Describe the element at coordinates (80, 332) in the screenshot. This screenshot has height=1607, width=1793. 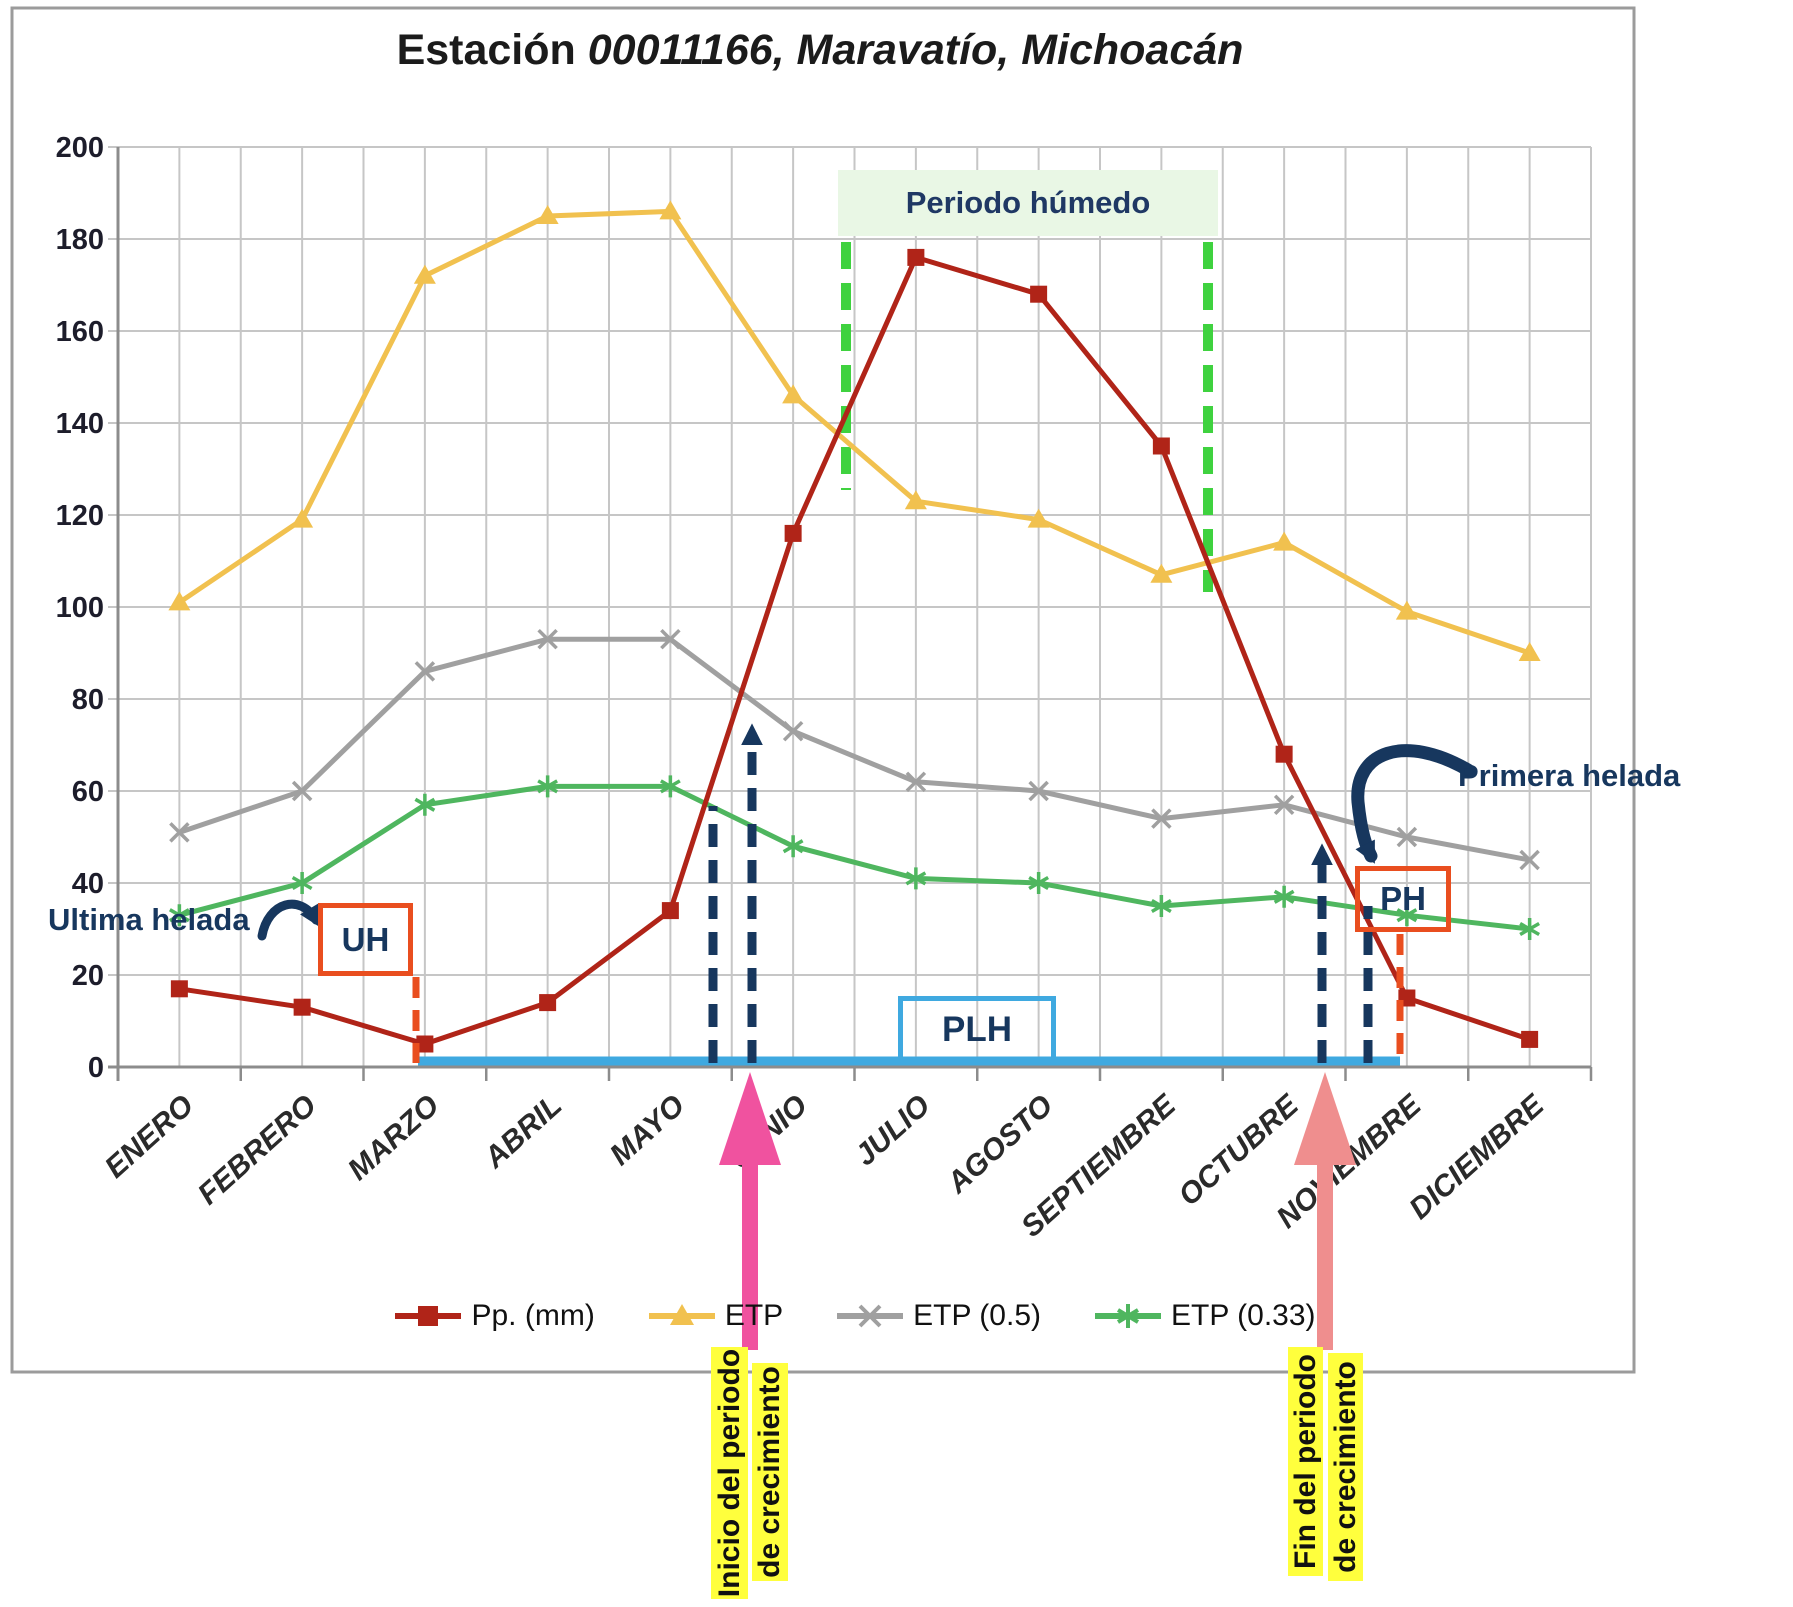
I see `y-axis-label: 160` at that location.